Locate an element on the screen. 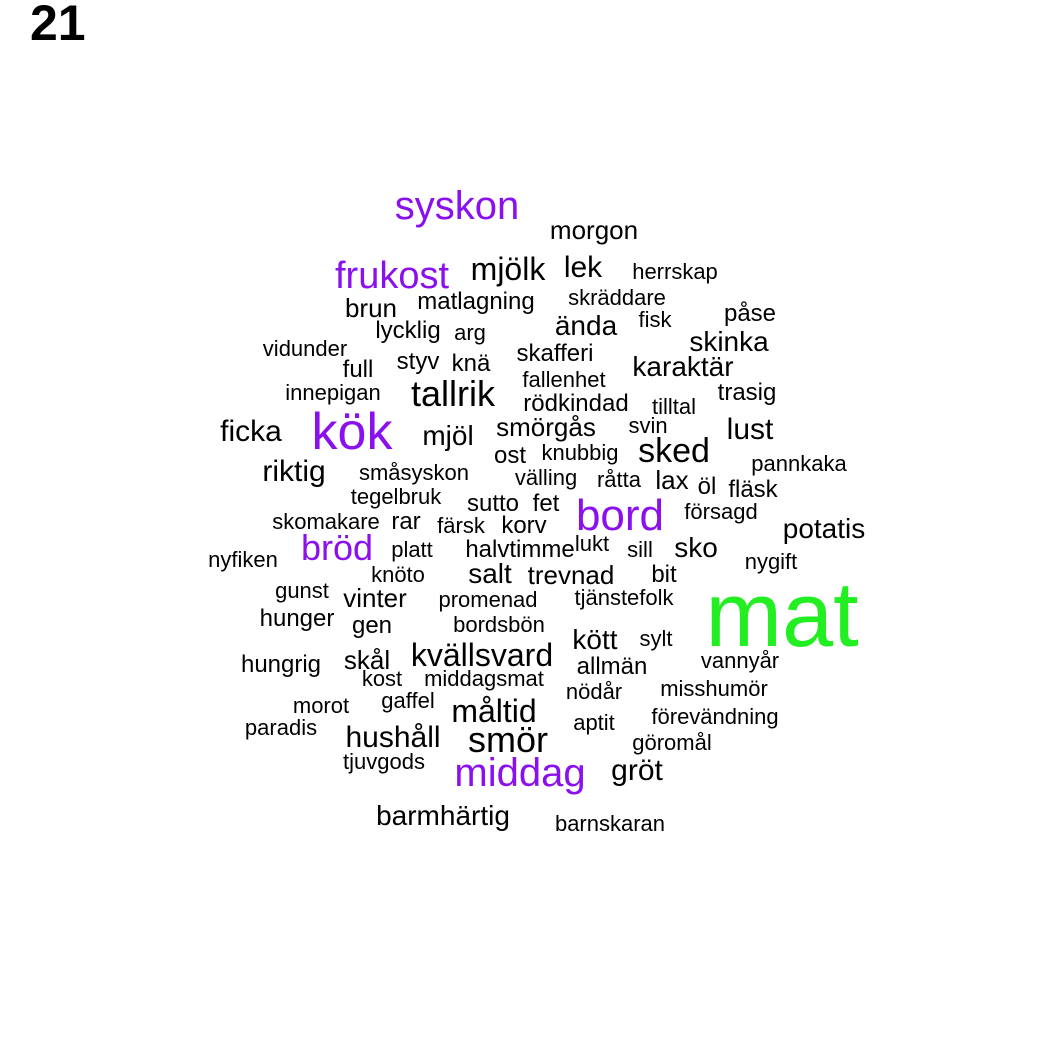  word-platt: platt is located at coordinates (412, 549).